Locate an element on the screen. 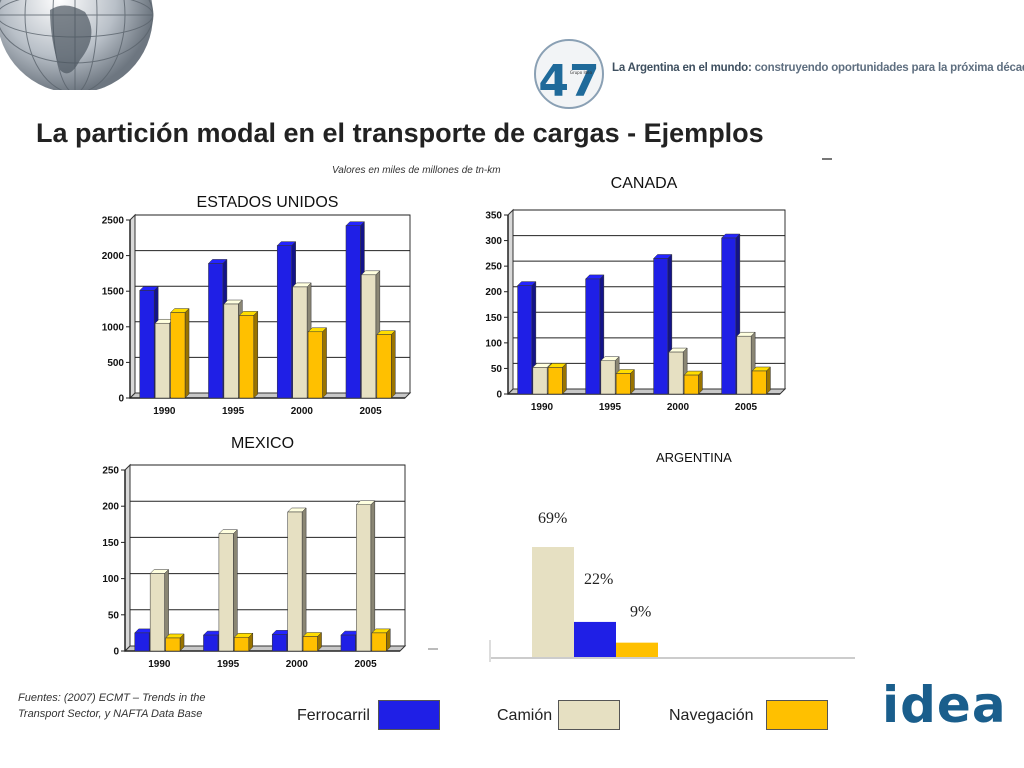  y-tick-label-canada: 200 is located at coordinates (493, 292).